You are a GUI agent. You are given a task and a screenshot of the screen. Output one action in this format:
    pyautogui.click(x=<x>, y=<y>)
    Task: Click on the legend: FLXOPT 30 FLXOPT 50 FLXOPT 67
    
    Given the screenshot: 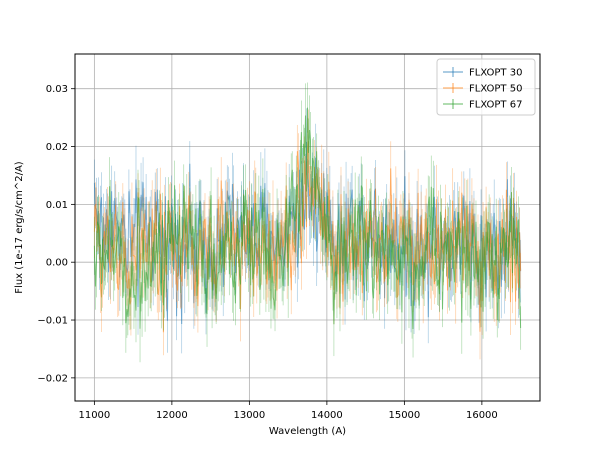 What is the action you would take?
    pyautogui.click(x=486, y=87)
    